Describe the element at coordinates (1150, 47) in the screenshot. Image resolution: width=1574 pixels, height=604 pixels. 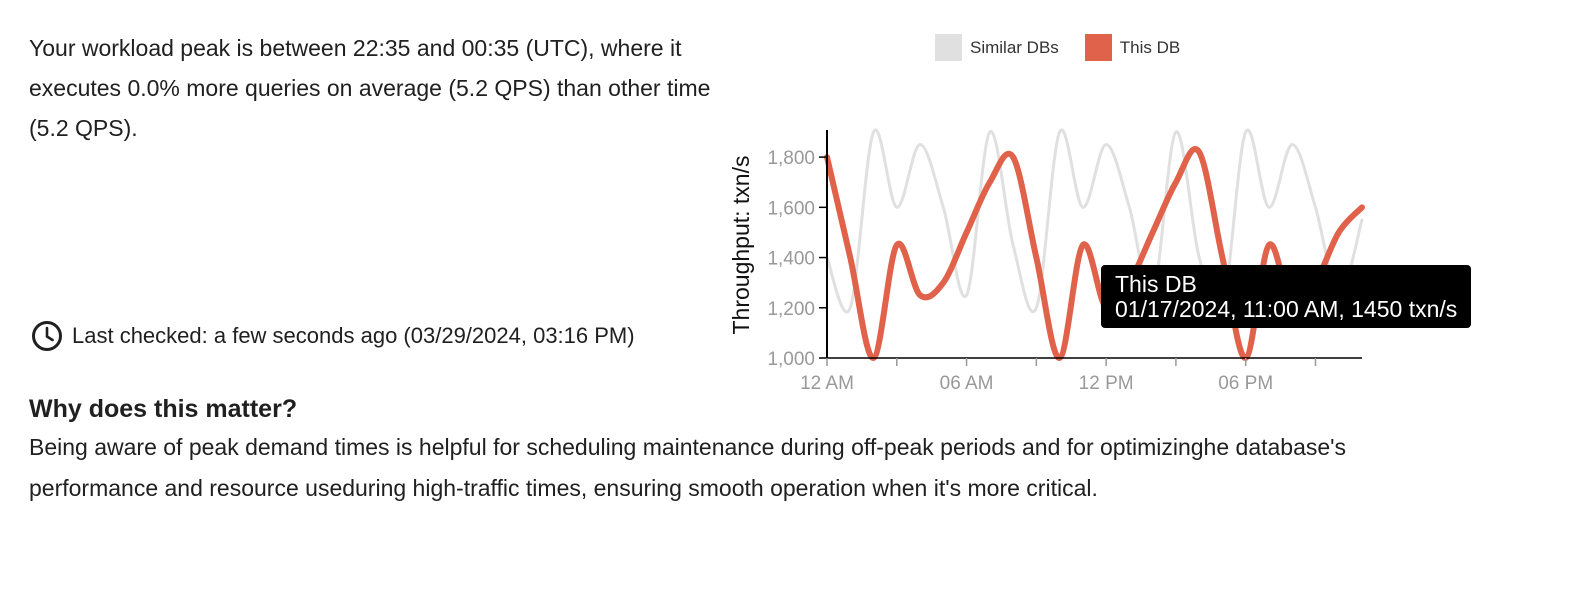
I see `legend-label: This DB` at that location.